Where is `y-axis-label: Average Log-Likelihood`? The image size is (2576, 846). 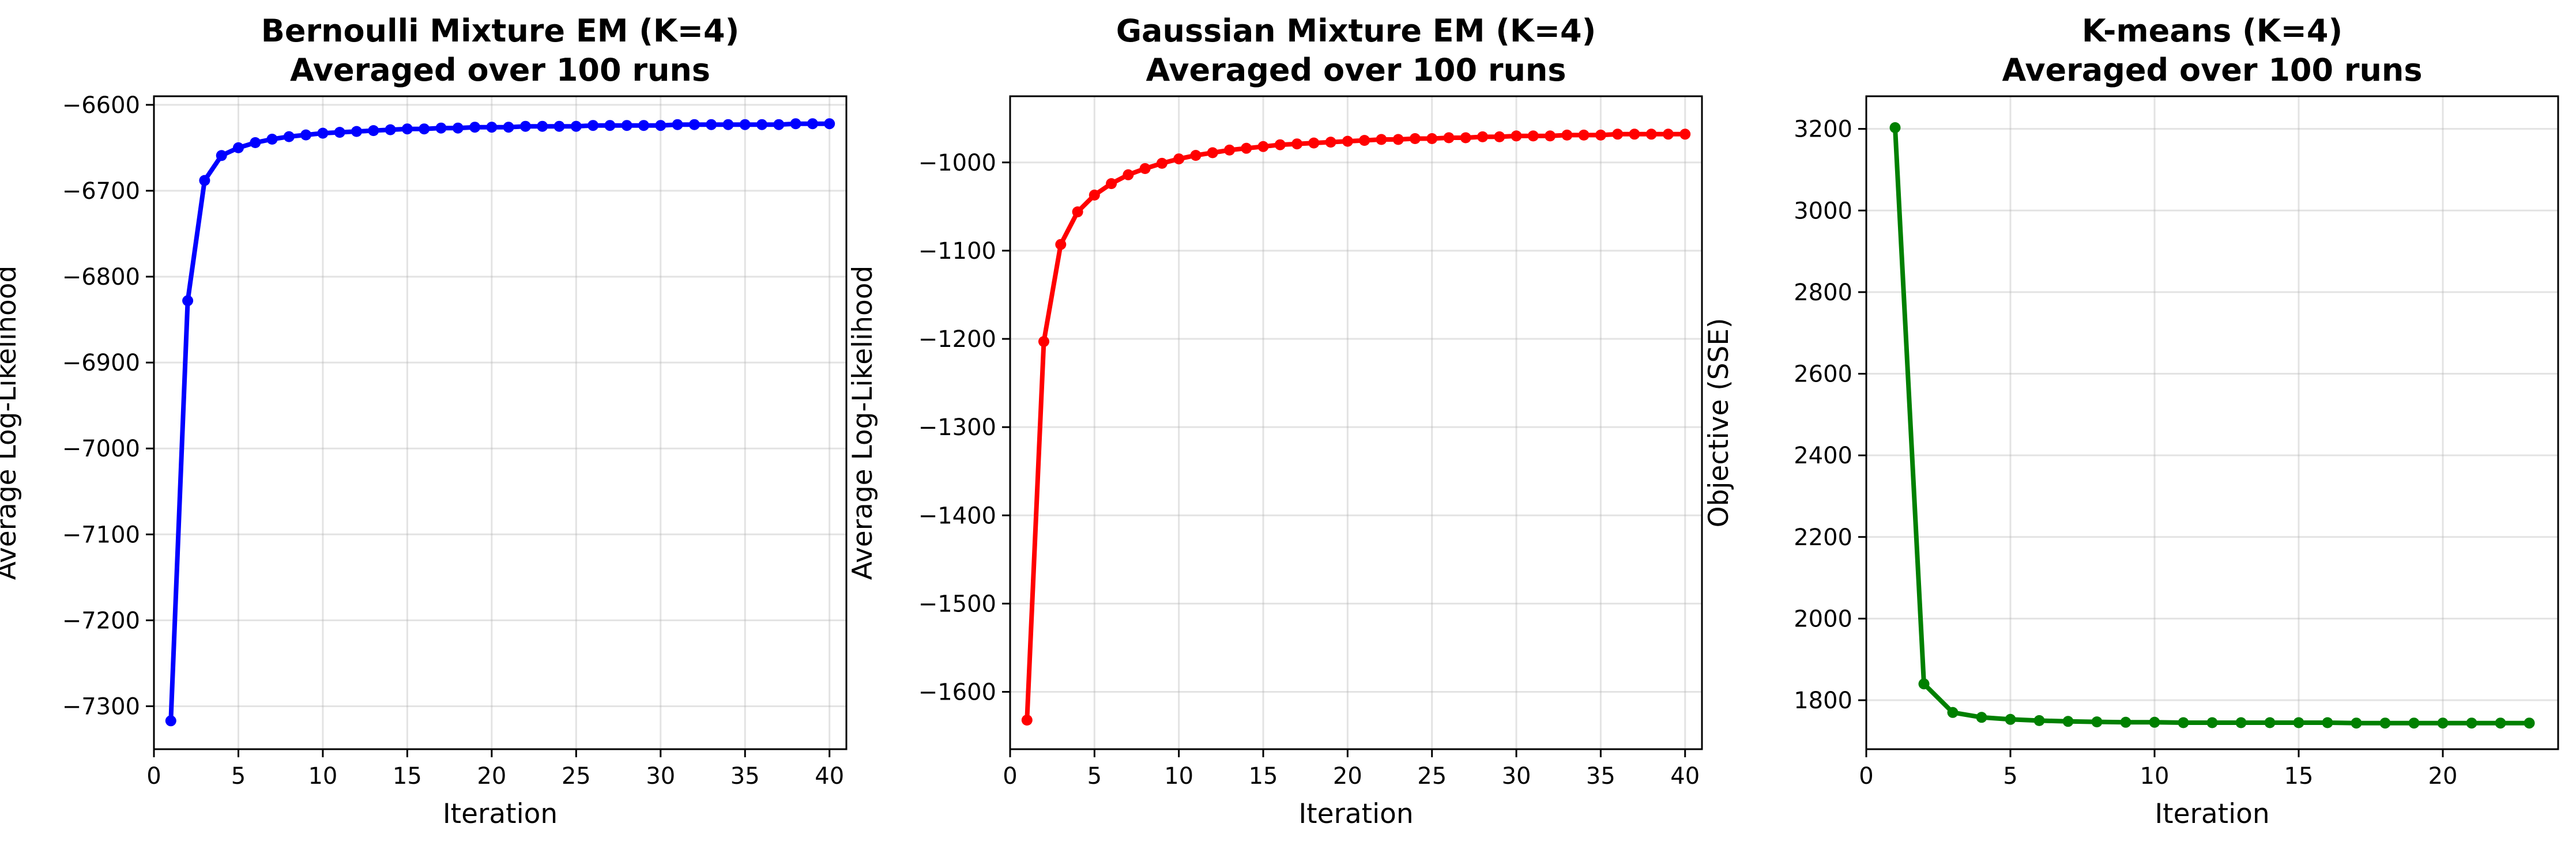 y-axis-label: Average Log-Likelihood is located at coordinates (11, 423).